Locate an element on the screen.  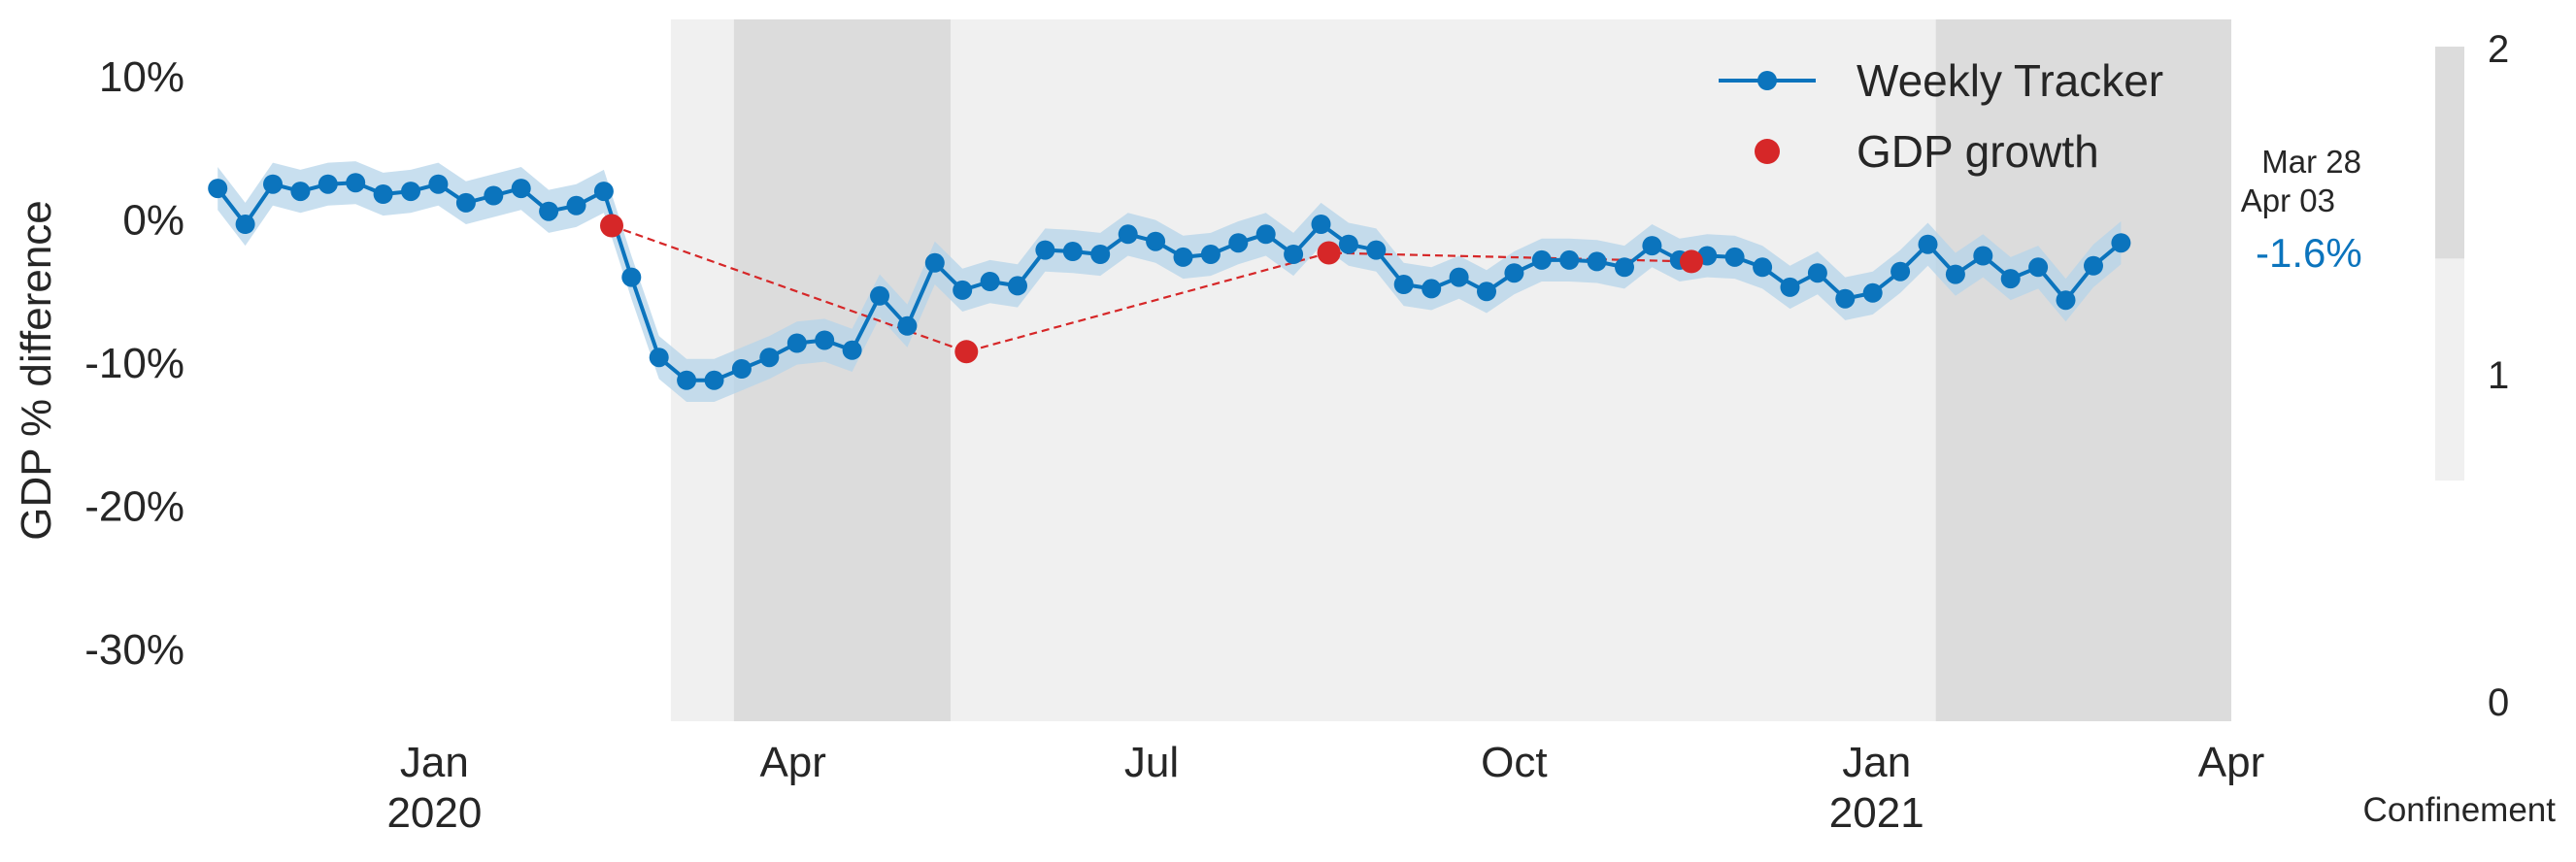
annotation-date-line2: Apr 03 is located at coordinates (2288, 200).